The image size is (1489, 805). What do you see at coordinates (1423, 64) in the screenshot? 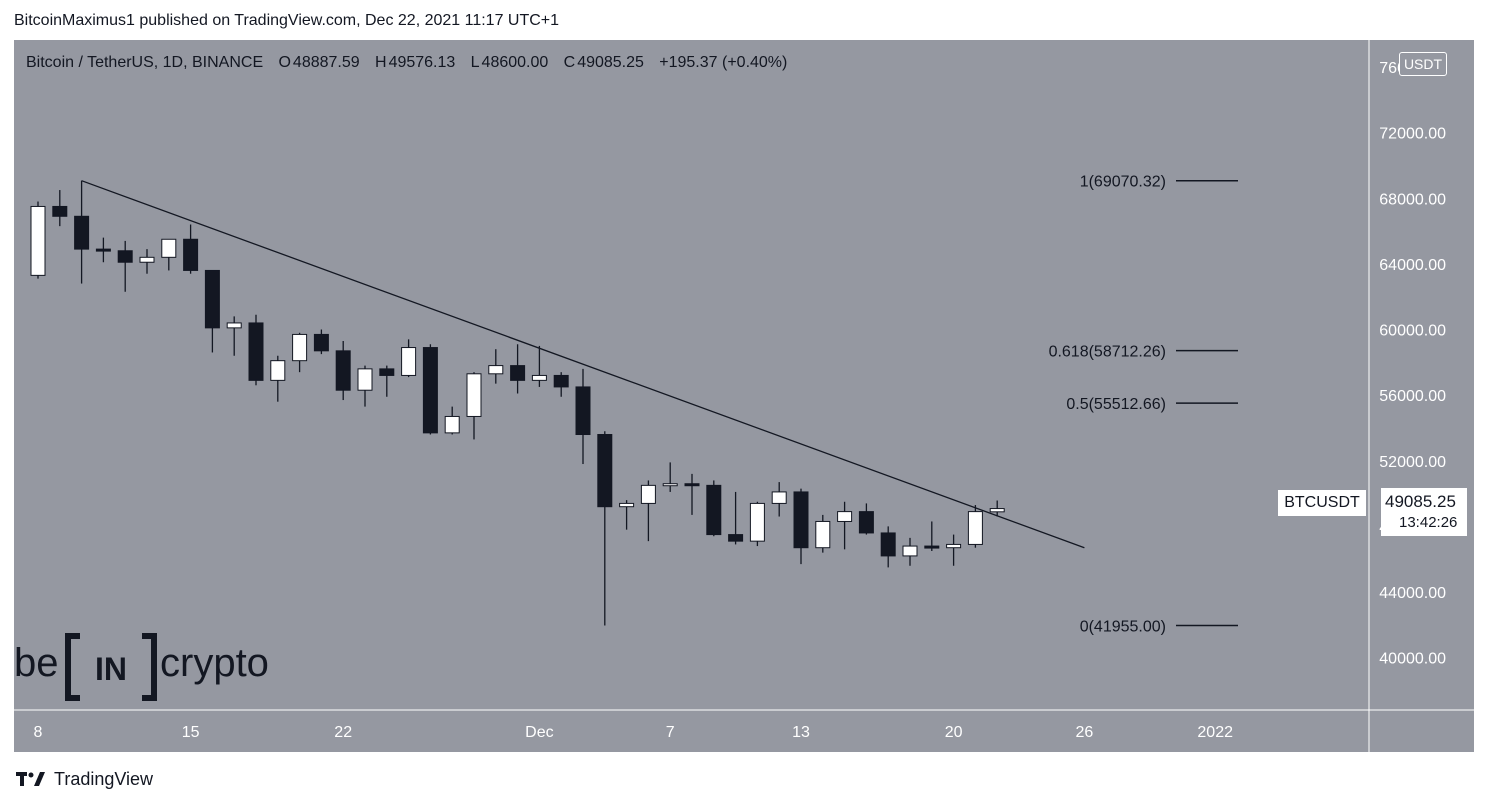
I see `currency-button: USDT` at bounding box center [1423, 64].